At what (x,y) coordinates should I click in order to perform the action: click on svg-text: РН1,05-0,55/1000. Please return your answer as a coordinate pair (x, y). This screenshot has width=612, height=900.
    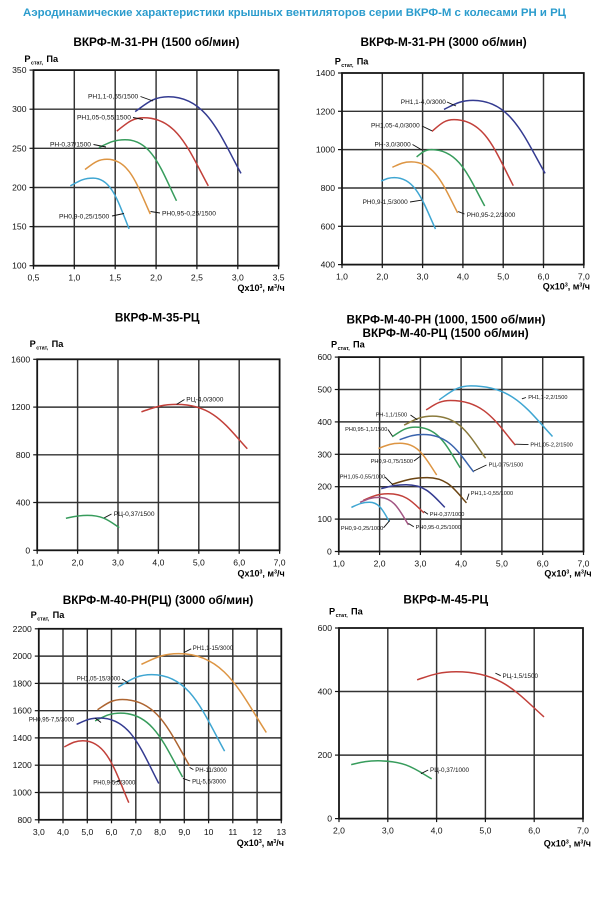
    Looking at the image, I should click on (362, 478).